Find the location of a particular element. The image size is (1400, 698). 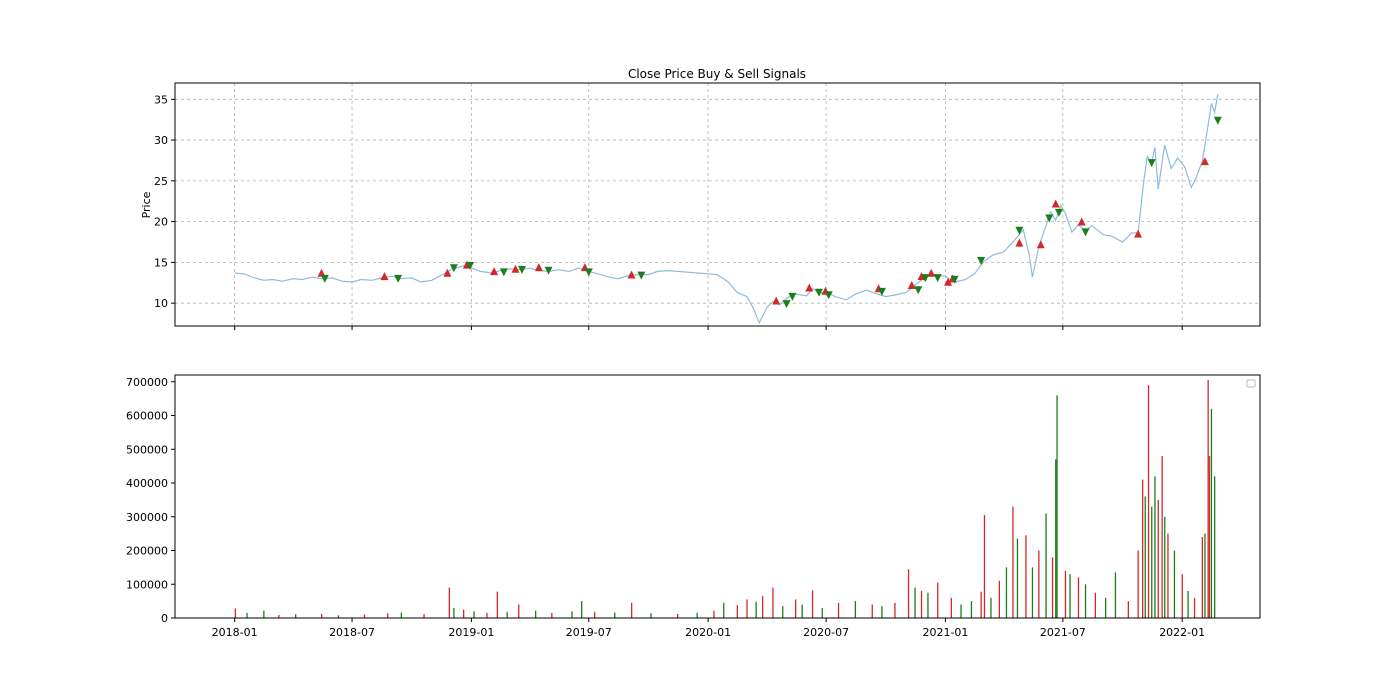

x-tick-label: 2018-07 is located at coordinates (352, 632).